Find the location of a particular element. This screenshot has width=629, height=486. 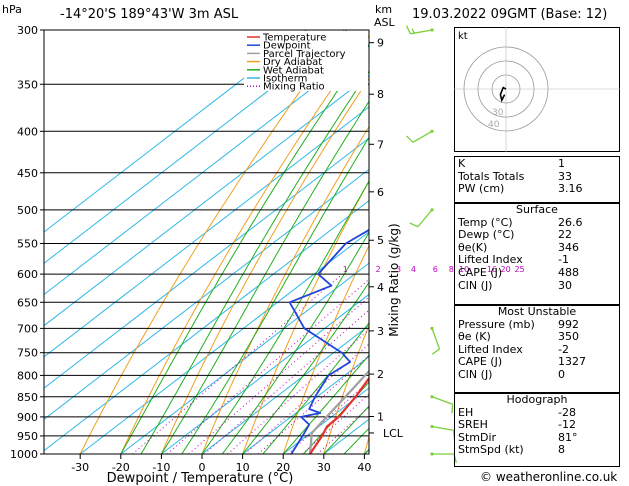

row-label: θe(K) is located at coordinates (473, 247).